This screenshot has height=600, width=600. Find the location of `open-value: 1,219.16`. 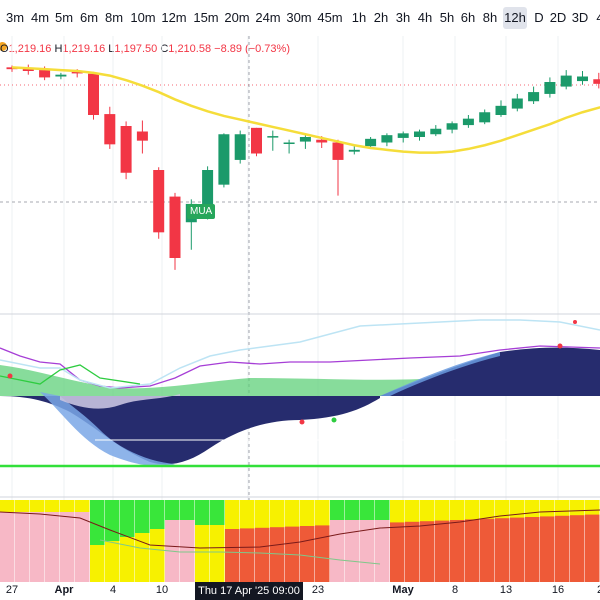

open-value: 1,219.16 is located at coordinates (30, 49).